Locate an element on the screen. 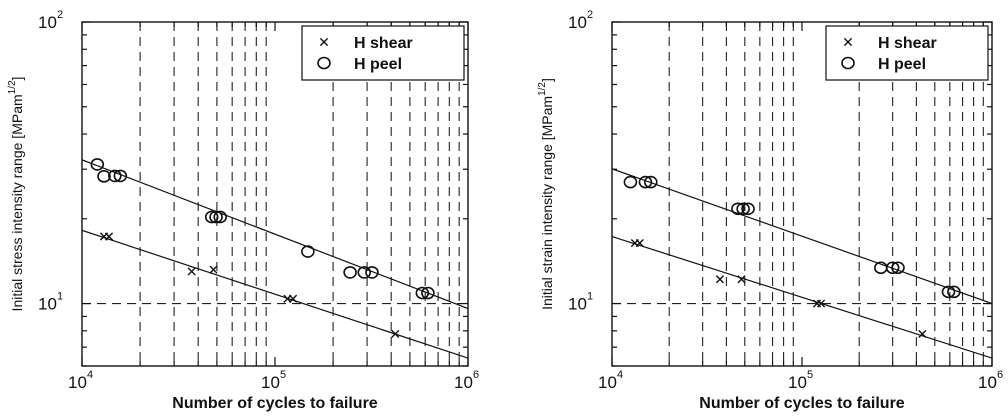 The height and width of the screenshot is (419, 1008). y-axis-label-main: Initial strain intensity range [MPam is located at coordinates (547, 203).